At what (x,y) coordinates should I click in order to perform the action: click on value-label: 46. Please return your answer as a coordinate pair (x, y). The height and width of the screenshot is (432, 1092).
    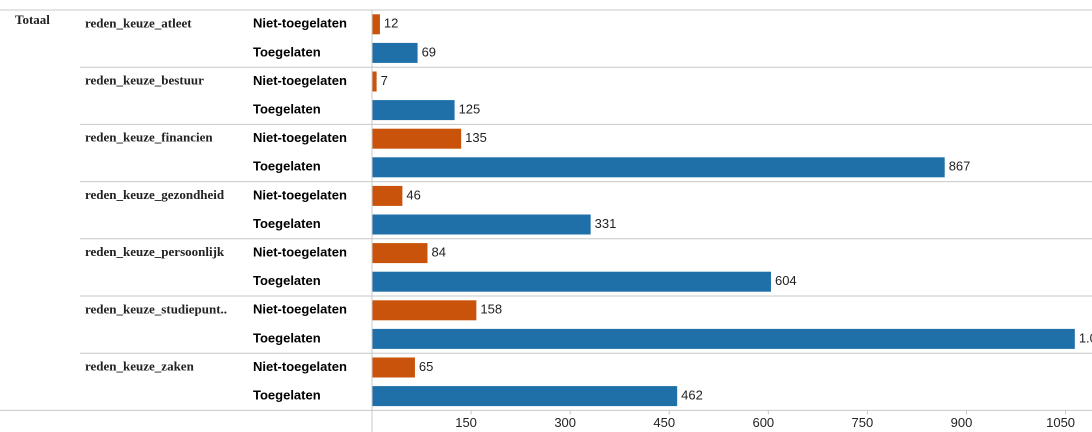
    Looking at the image, I should click on (413, 194).